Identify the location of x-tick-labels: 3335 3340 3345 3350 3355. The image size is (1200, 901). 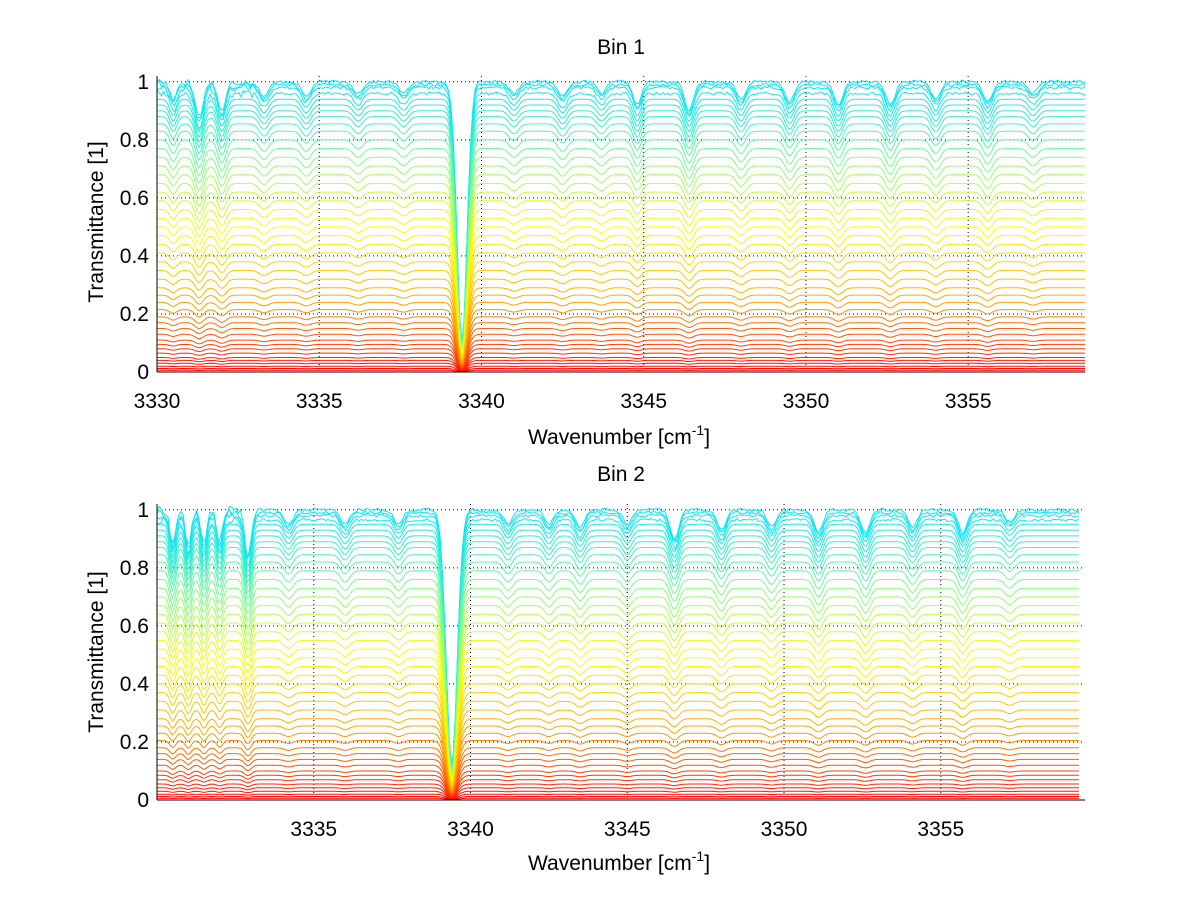
(627, 829).